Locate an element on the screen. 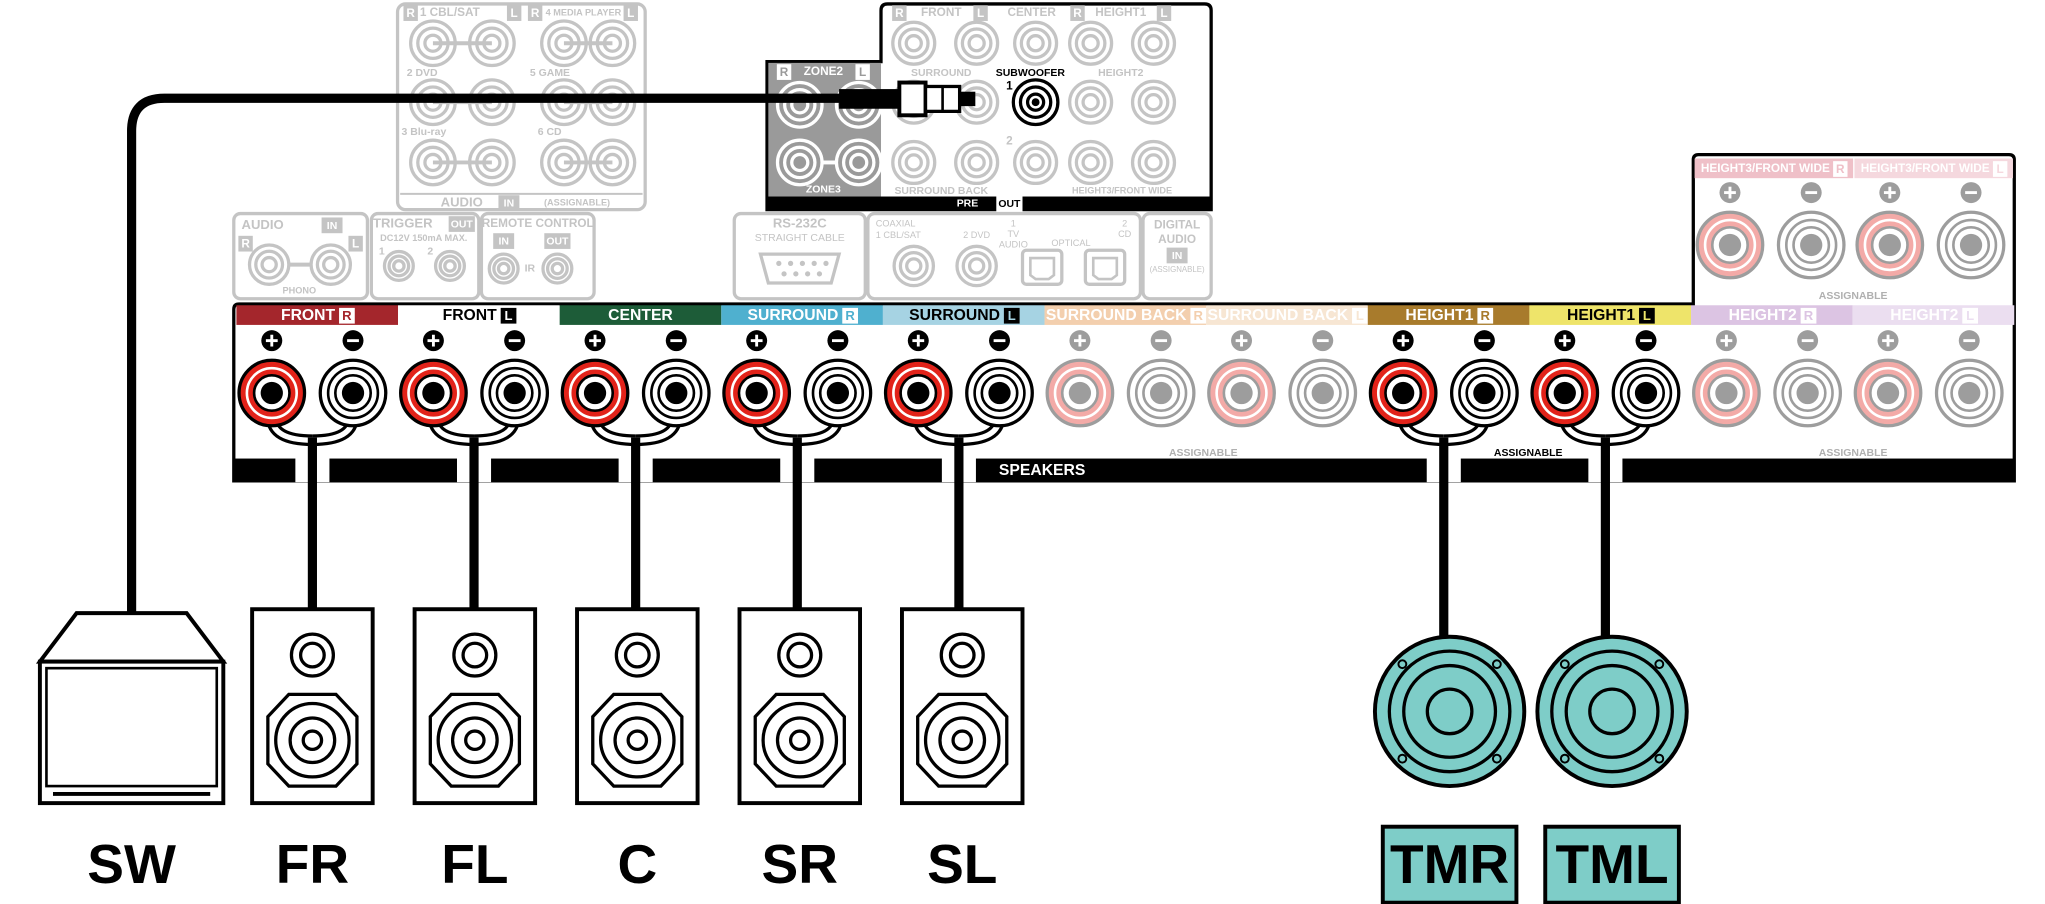  speaker-label: FL is located at coordinates (474, 864).